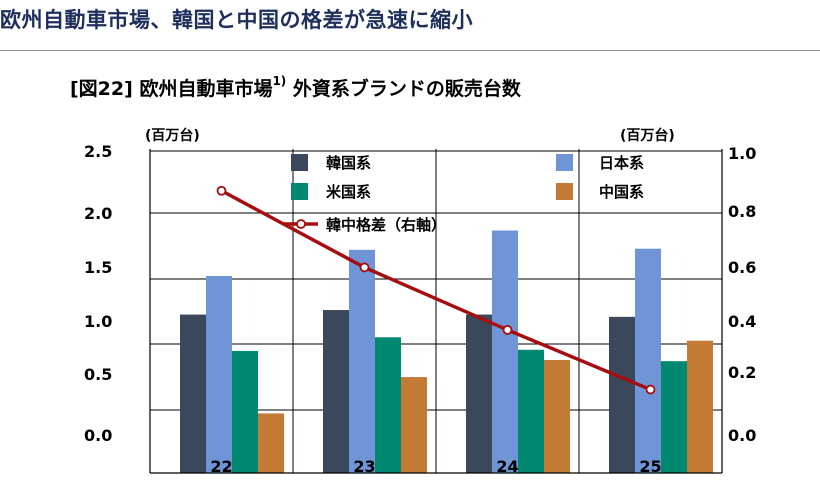 This screenshot has width=820, height=487. What do you see at coordinates (621, 192) in the screenshot?
I see `legend-label-4: 中国系` at bounding box center [621, 192].